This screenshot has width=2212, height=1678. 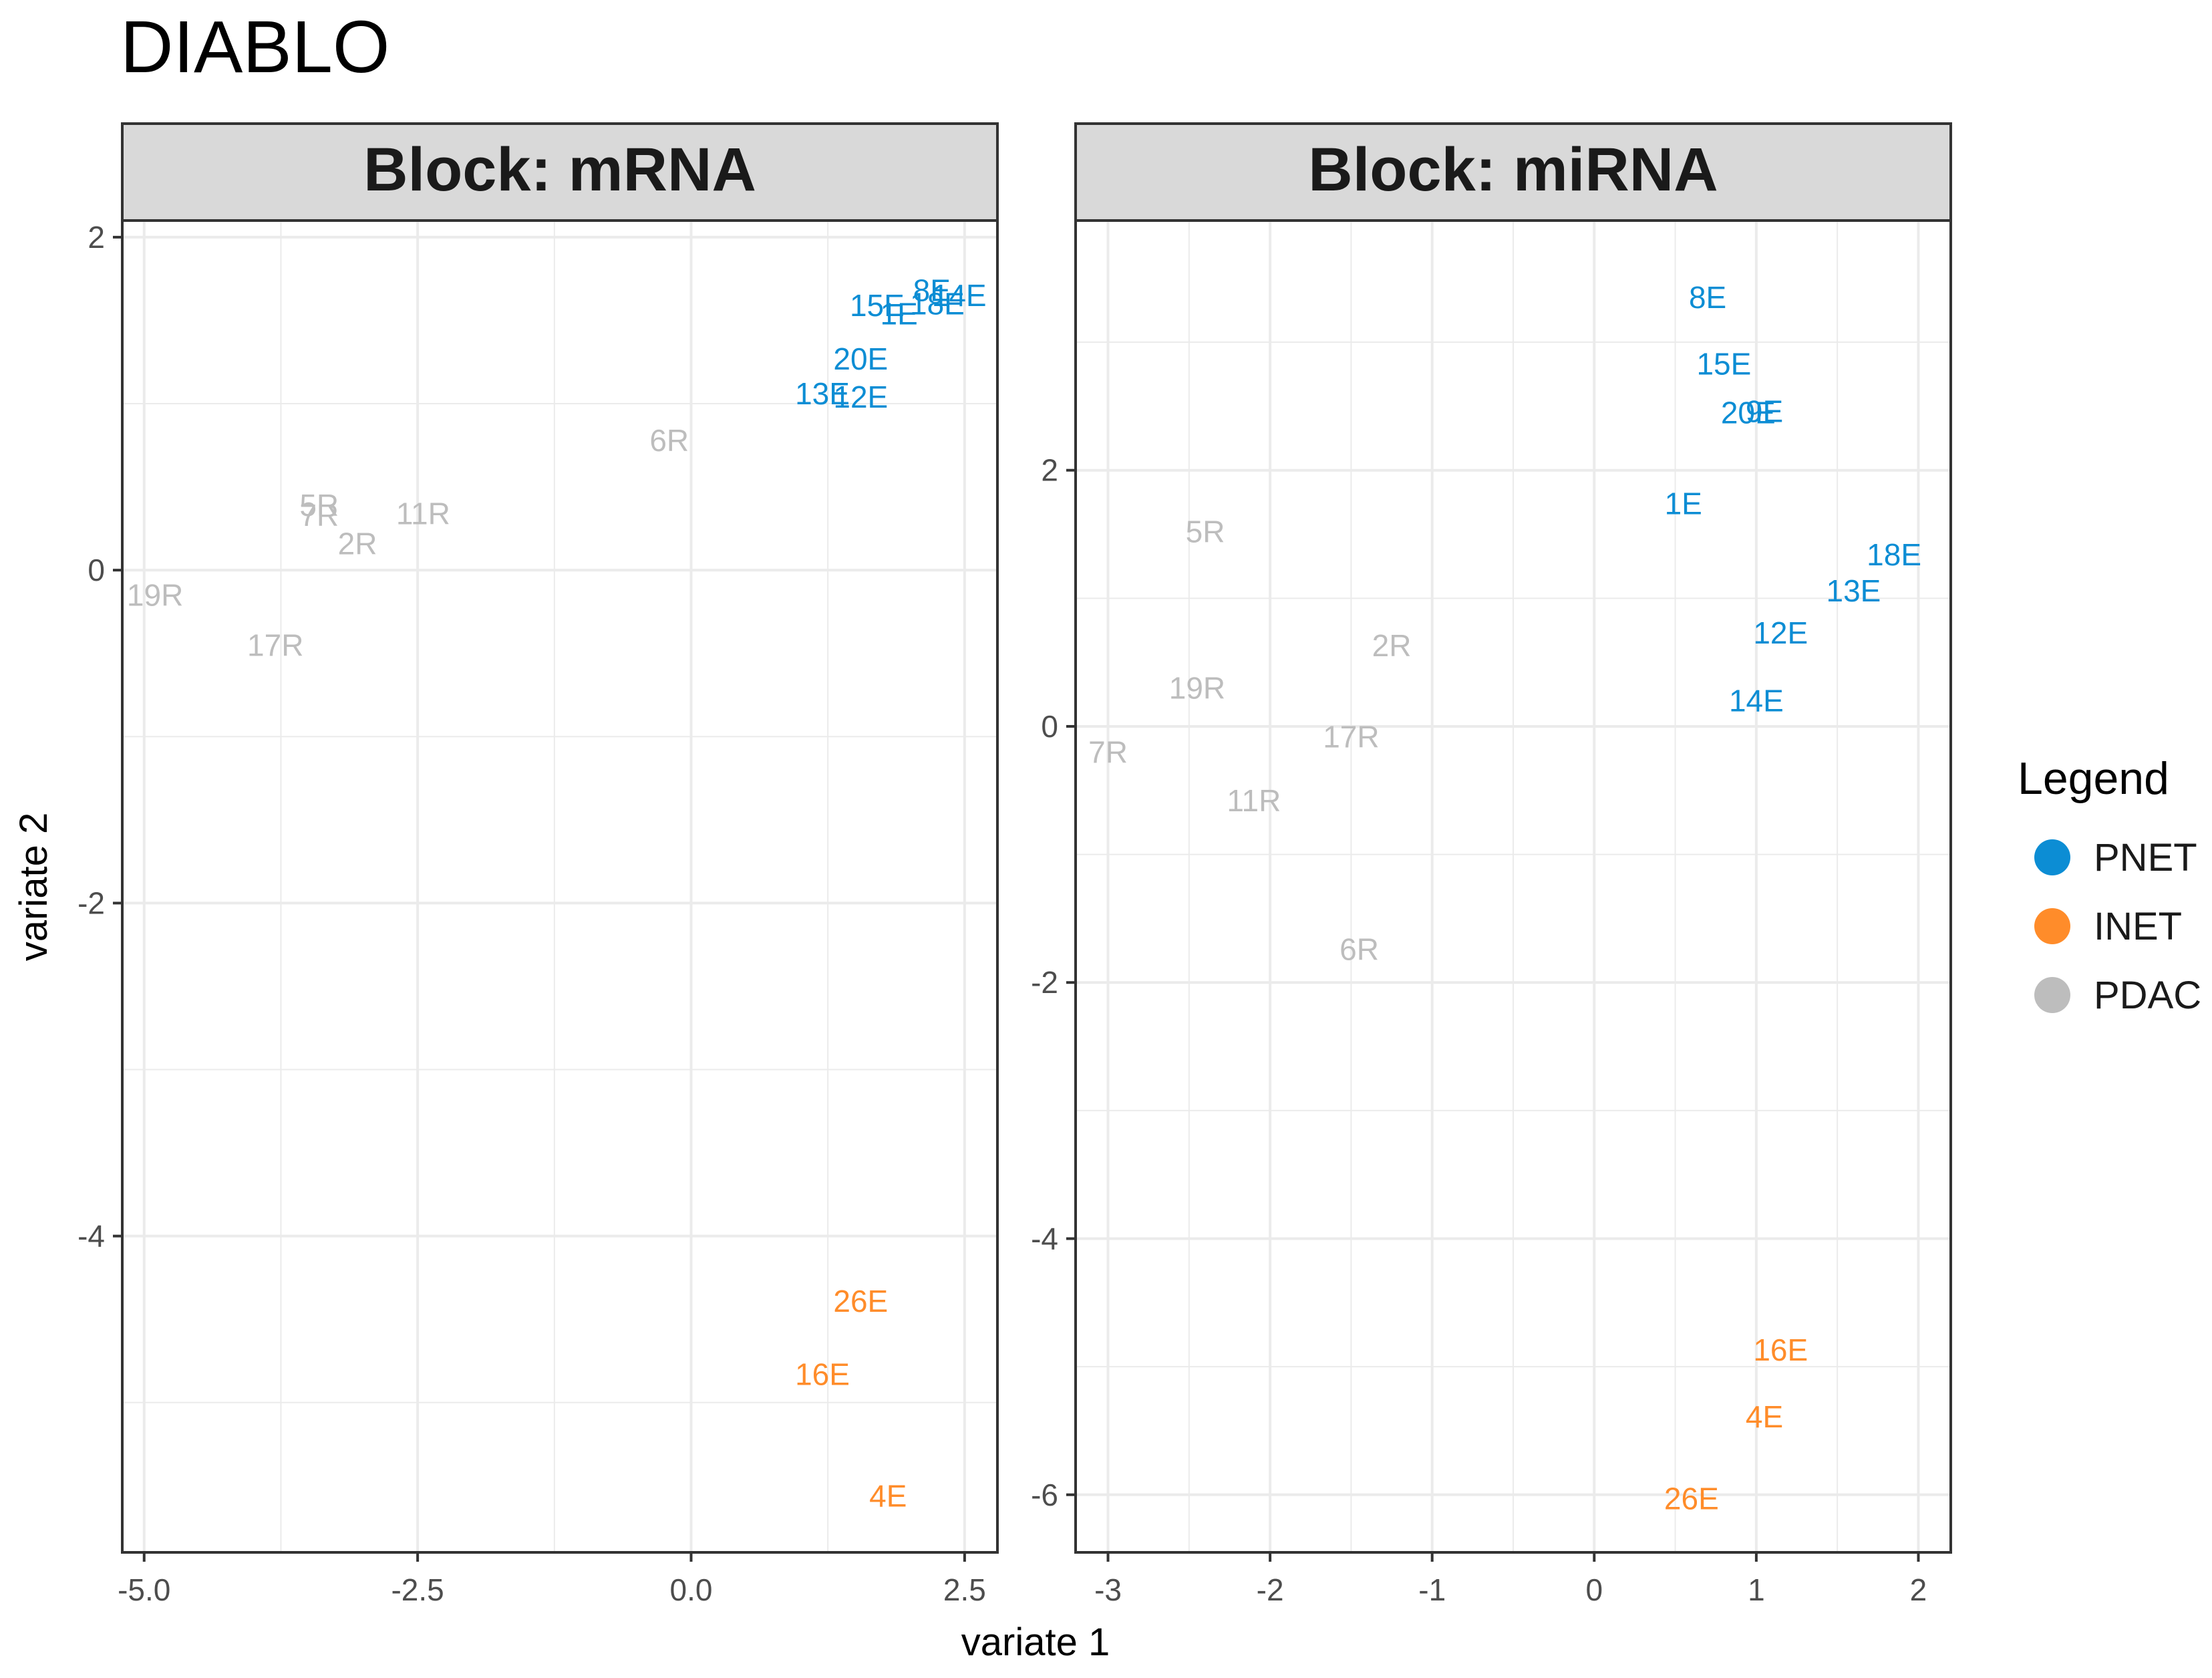 I want to click on legend-pdac-label: PDAC, so click(x=2147, y=995).